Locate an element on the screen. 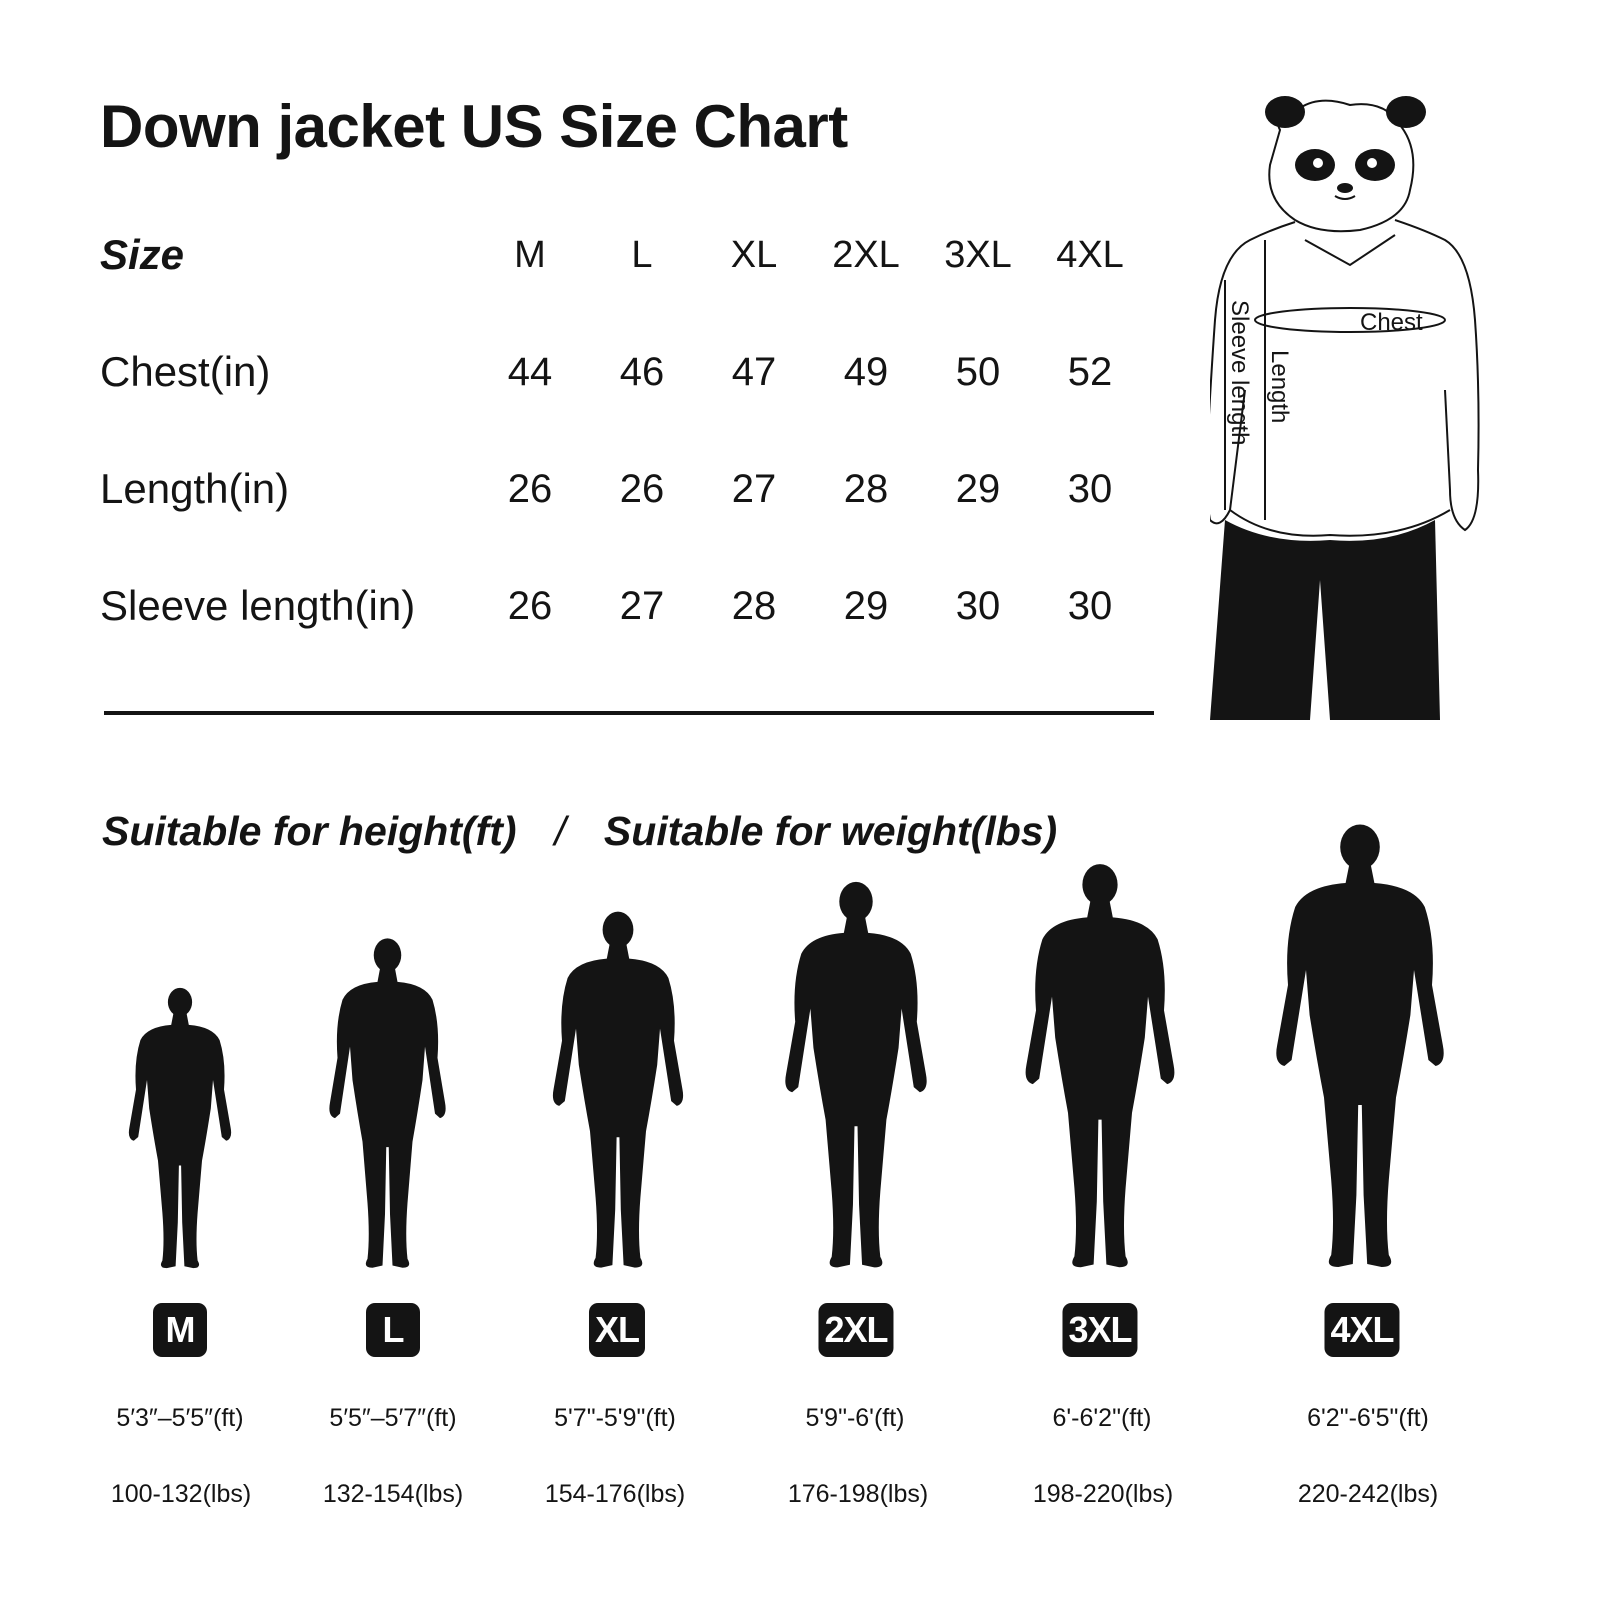 The image size is (1600, 1600). table-header-row: Size M L XL 2XL 3XL 4XL is located at coordinates (630, 273).